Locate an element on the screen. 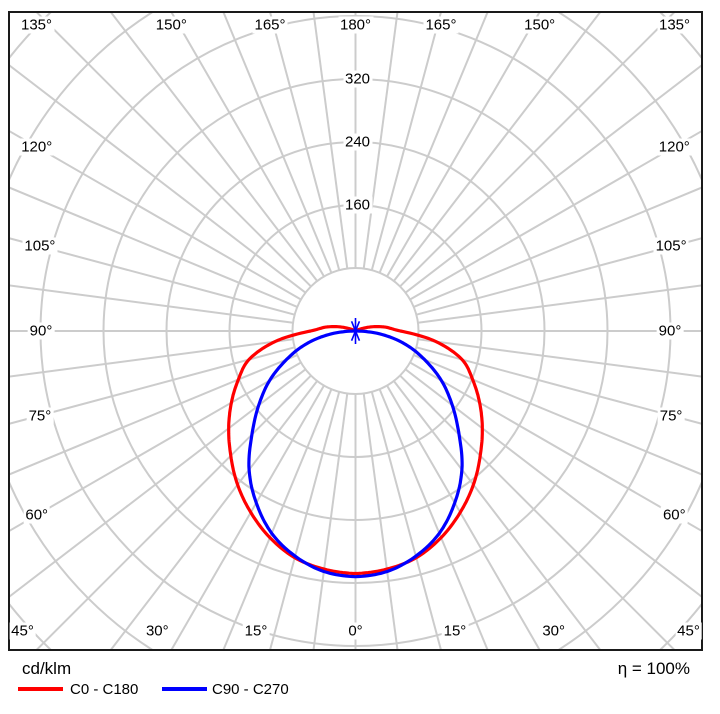 This screenshot has width=720, height=714. curve-c90-c270 is located at coordinates (355, 454).